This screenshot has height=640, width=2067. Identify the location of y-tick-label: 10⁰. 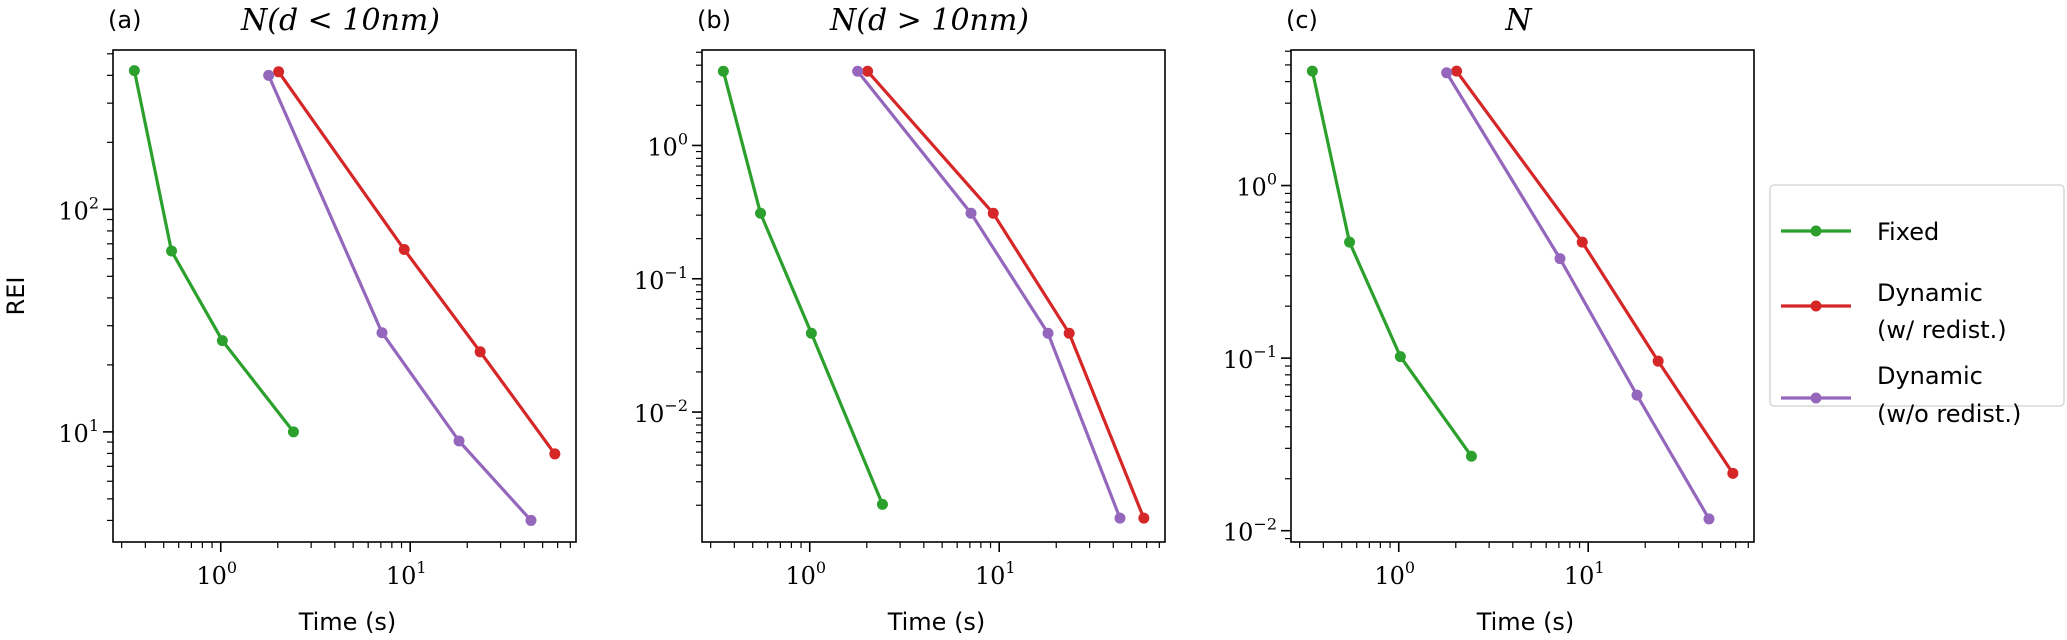
(1256, 186).